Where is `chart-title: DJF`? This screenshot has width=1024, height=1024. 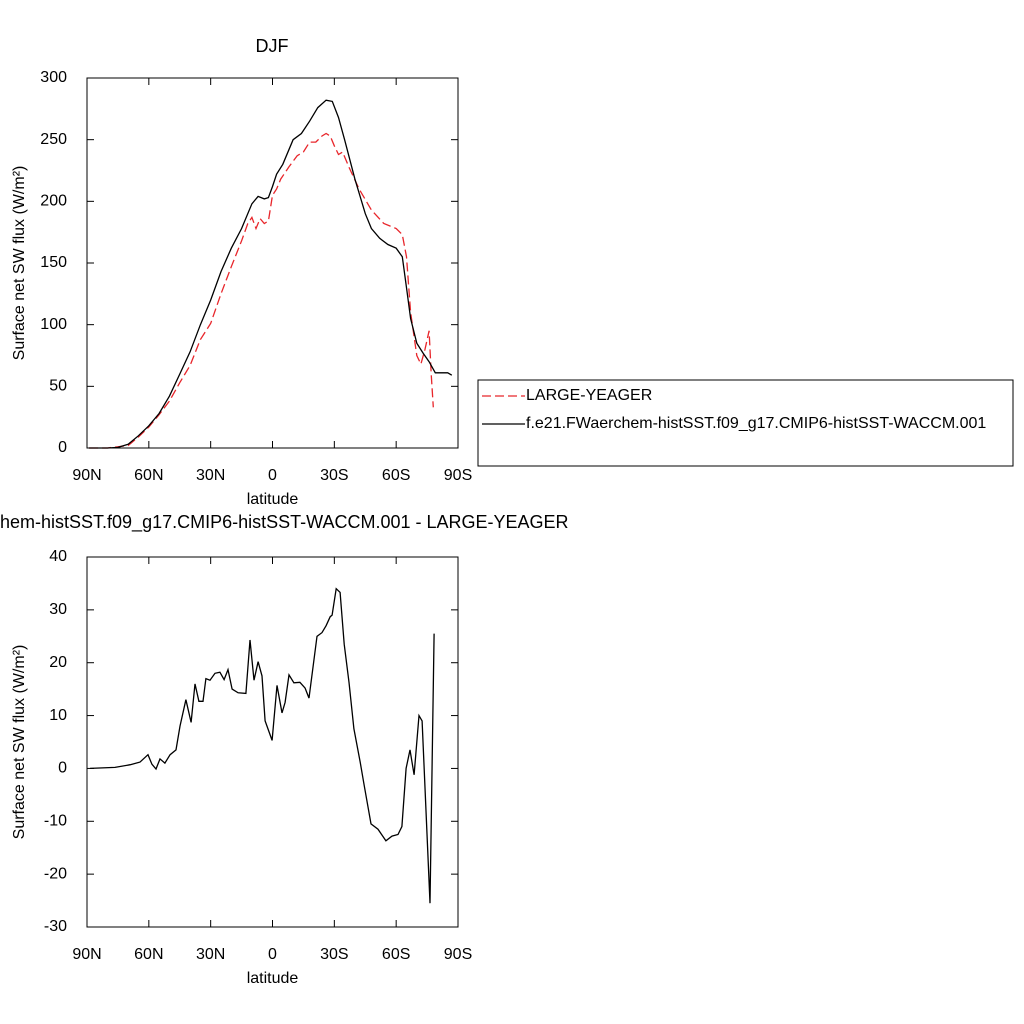 chart-title: DJF is located at coordinates (272, 46).